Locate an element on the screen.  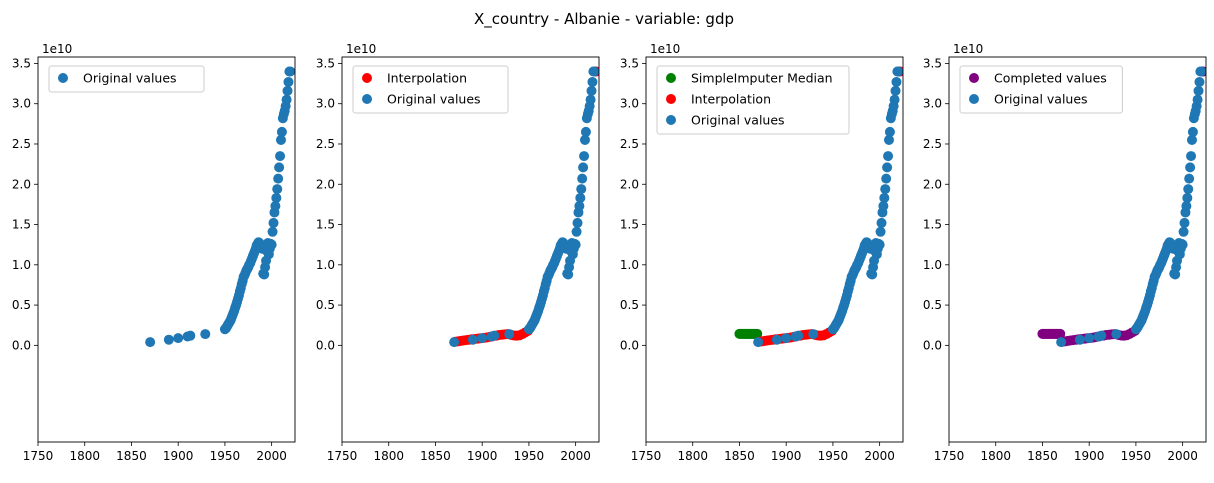
legend-label: Interpolation is located at coordinates (427, 78).